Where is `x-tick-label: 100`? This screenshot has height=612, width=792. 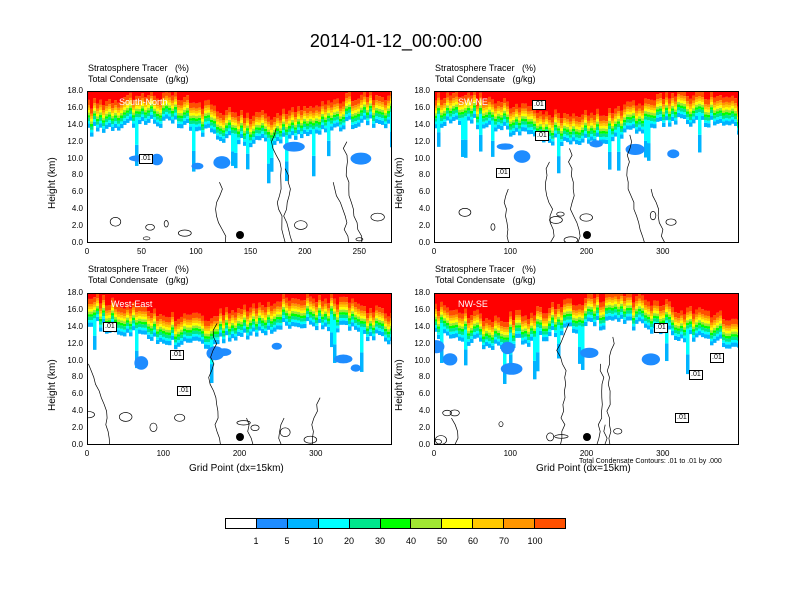
x-tick-label: 100 is located at coordinates (510, 251).